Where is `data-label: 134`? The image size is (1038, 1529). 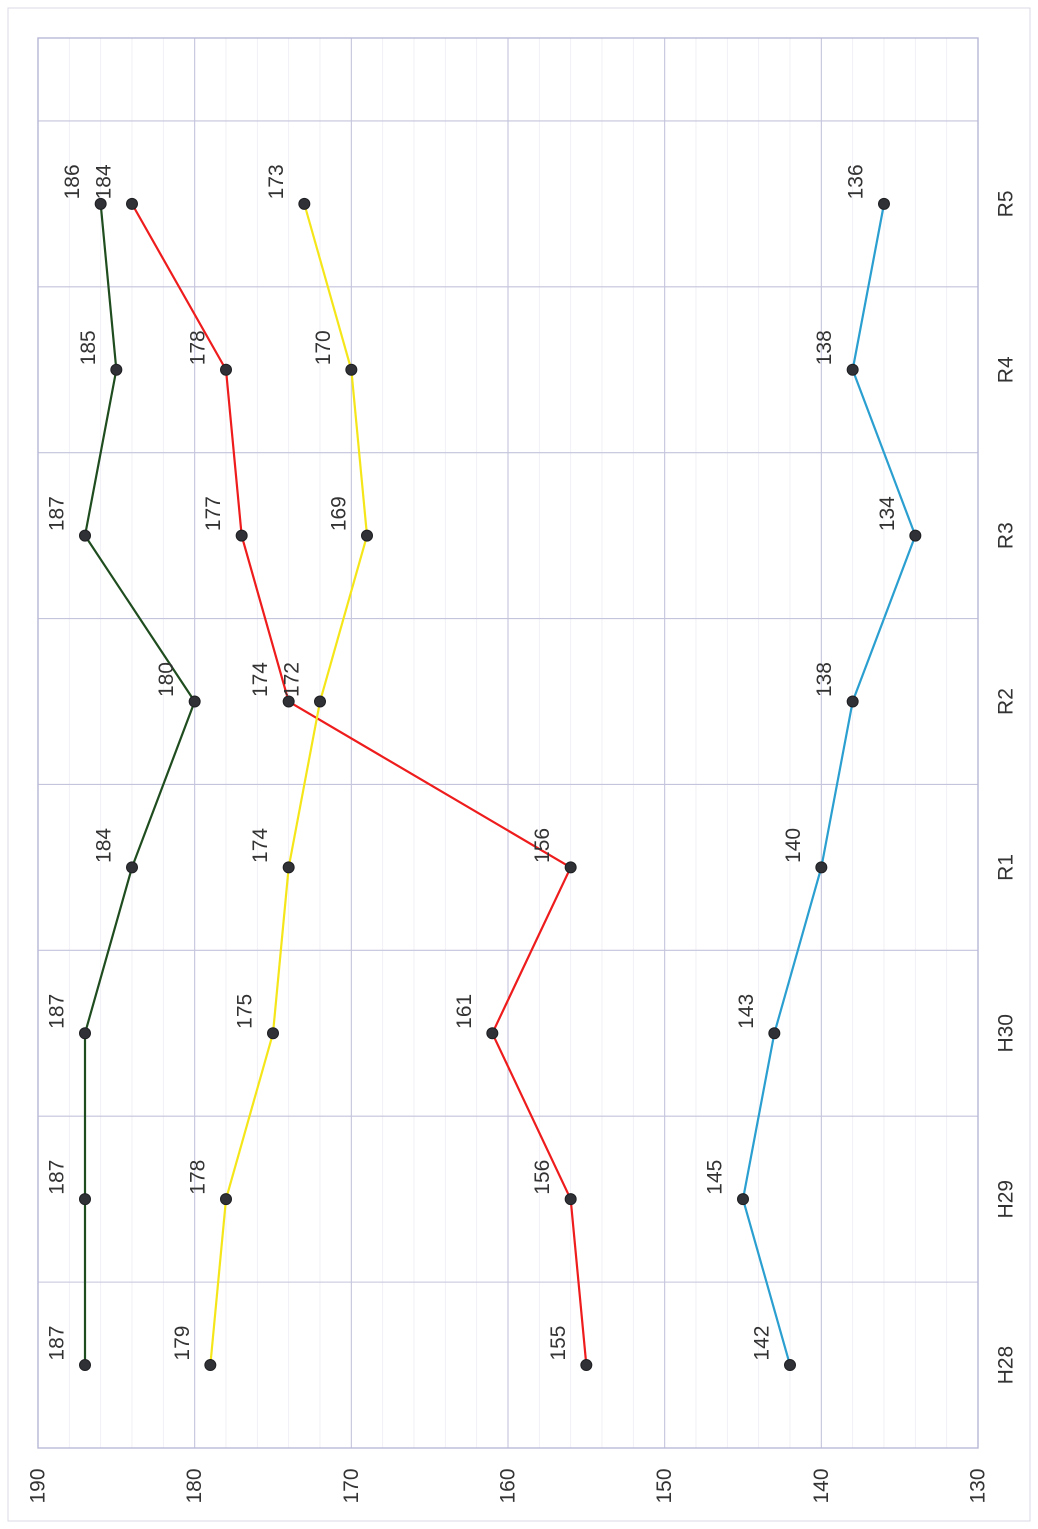 data-label: 134 is located at coordinates (887, 513).